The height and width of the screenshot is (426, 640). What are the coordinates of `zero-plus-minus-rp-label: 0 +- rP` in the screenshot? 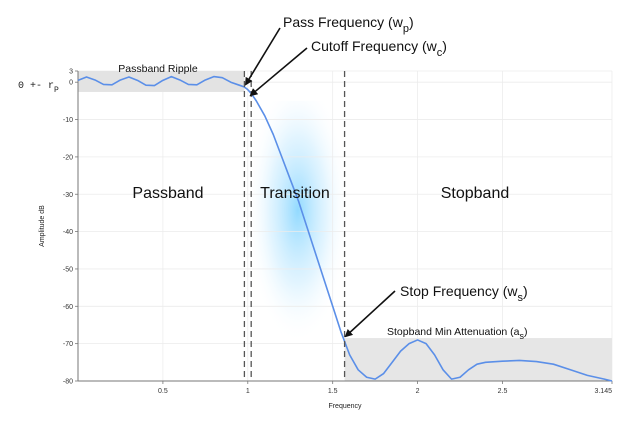 It's located at (38, 88).